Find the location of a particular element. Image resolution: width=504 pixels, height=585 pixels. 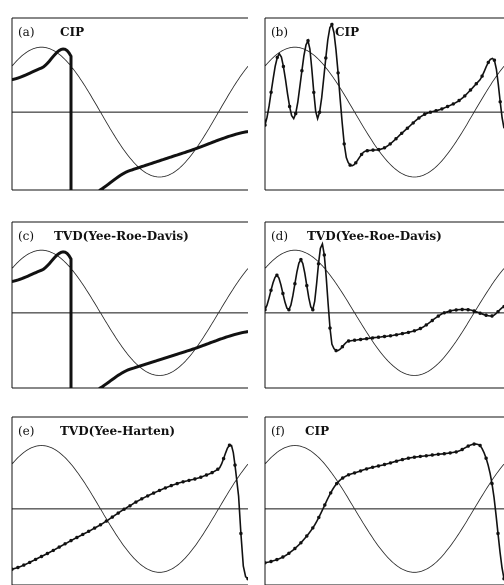

panel-tag: (b) is located at coordinates (279, 32).